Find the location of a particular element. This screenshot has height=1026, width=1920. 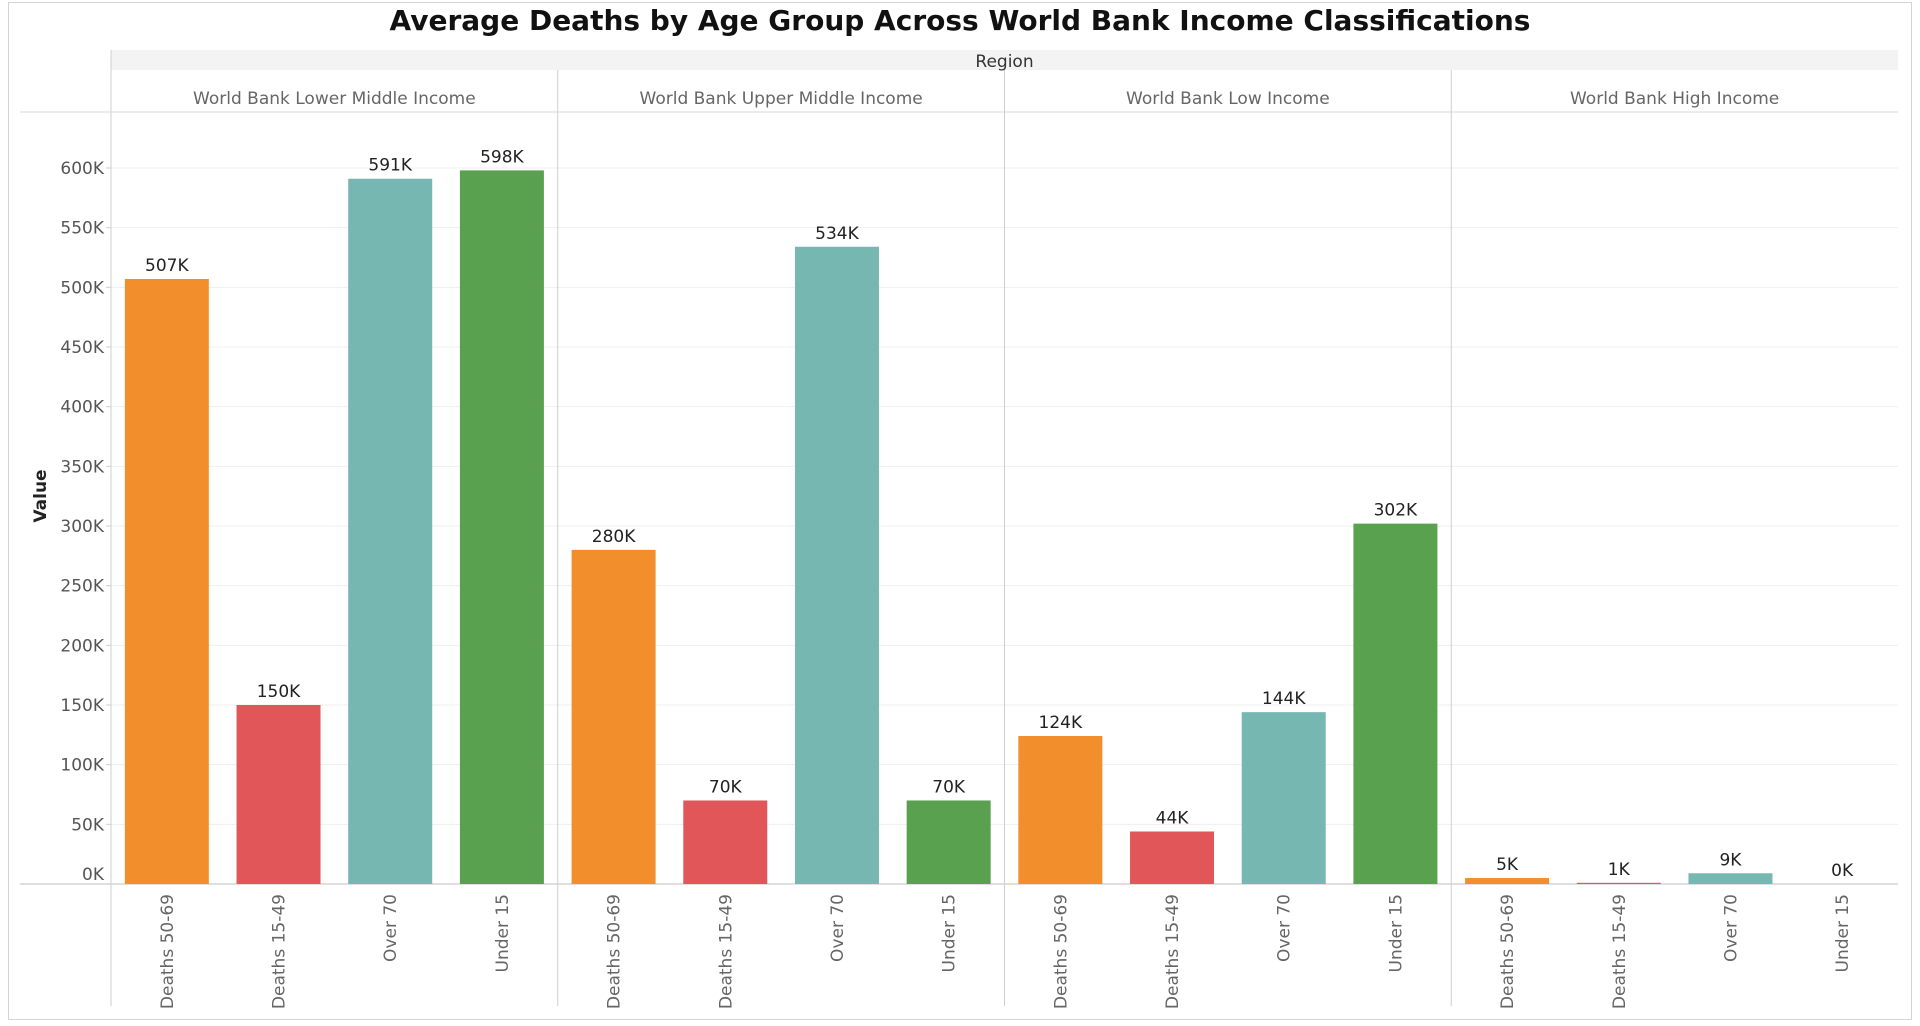

x-tick-label-world-bank-lower-middle-income-deaths-15-49: Deaths 15-49 is located at coordinates (280, 951).